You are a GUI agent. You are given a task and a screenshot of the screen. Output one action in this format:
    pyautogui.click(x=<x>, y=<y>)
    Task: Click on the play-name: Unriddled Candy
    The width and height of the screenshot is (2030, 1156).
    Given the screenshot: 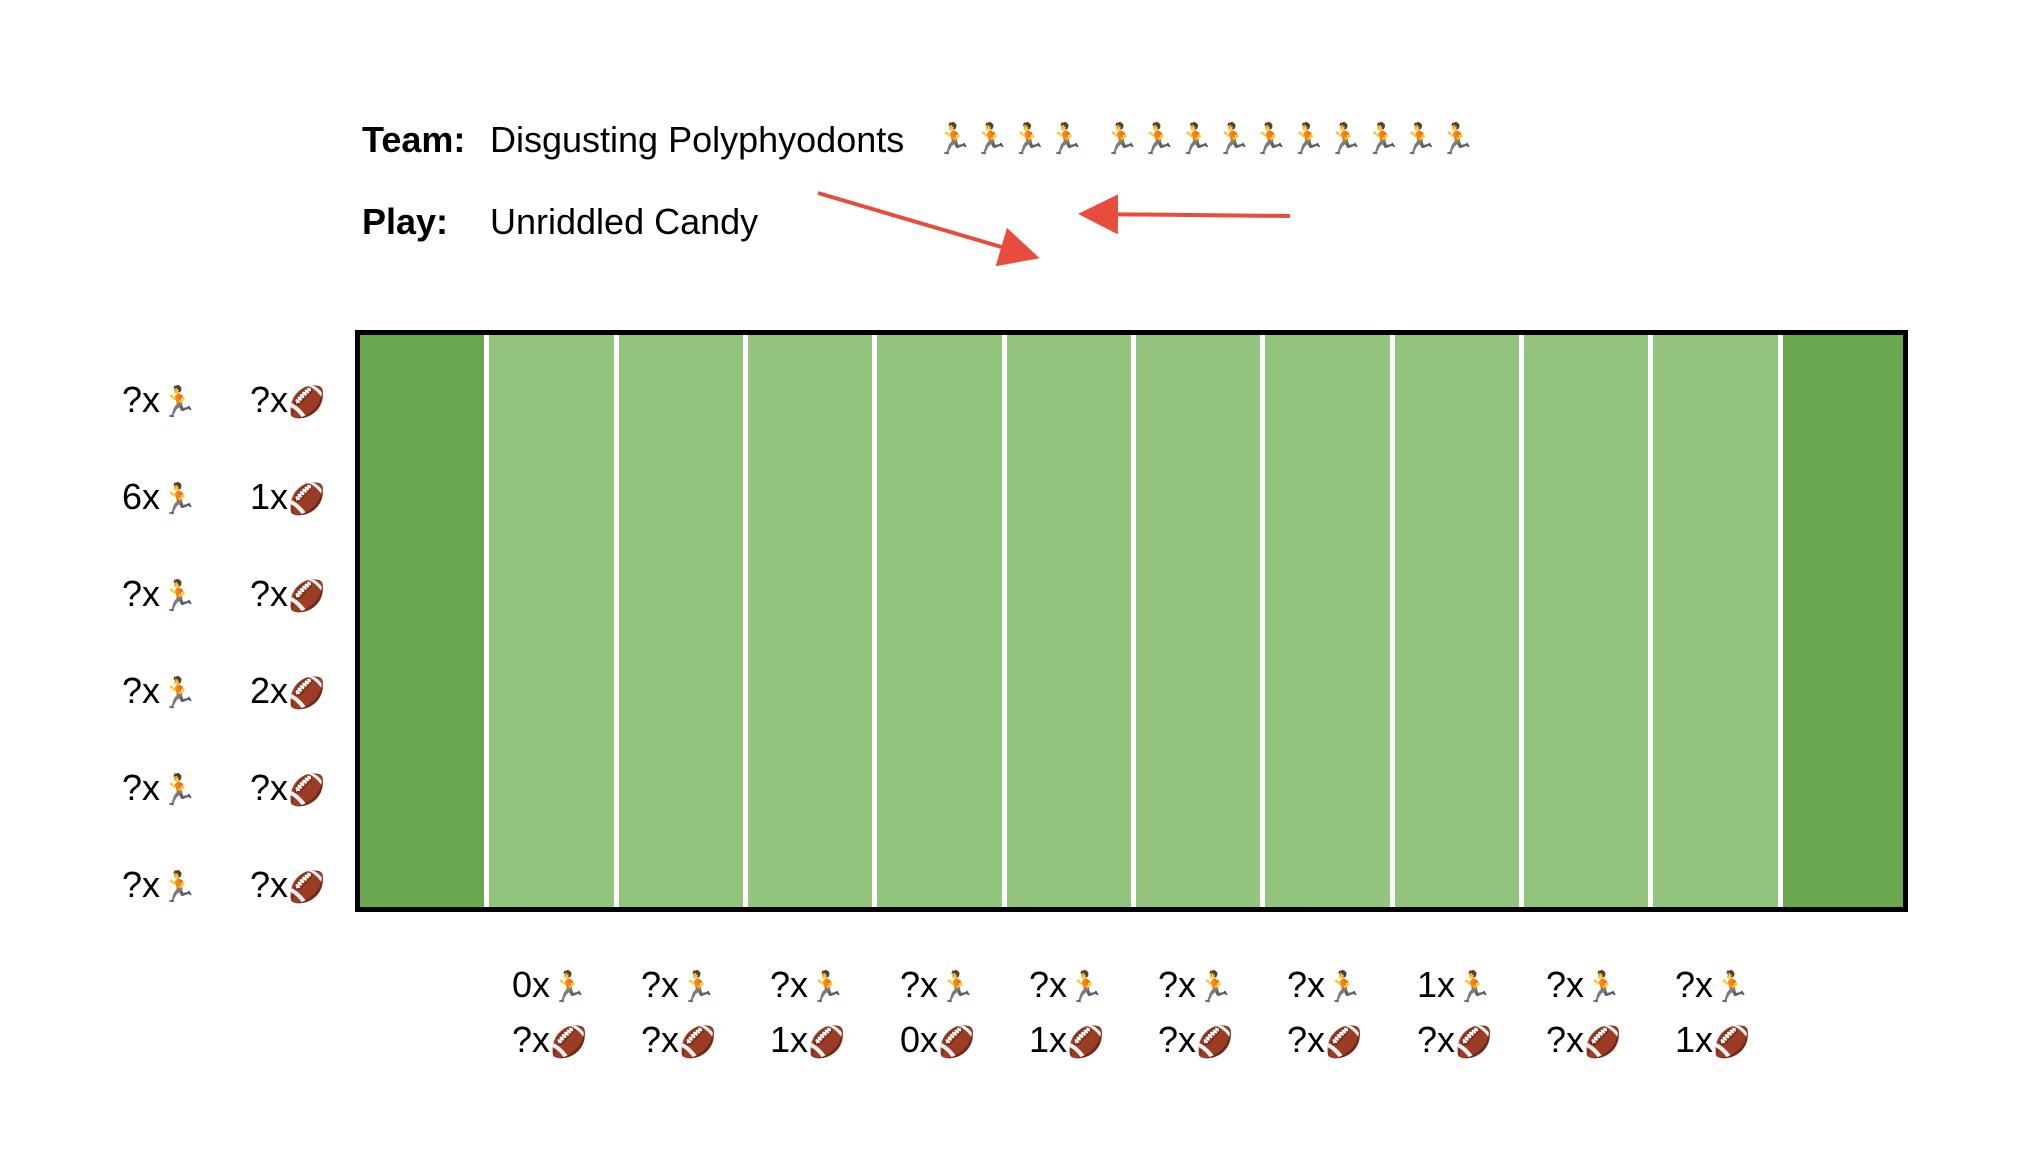 What is the action you would take?
    pyautogui.click(x=624, y=221)
    